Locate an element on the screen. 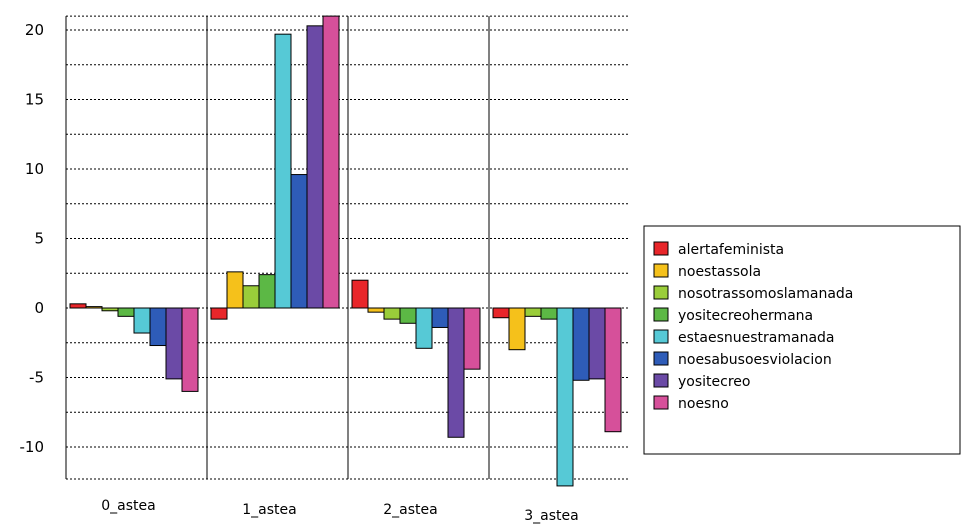  bar-noesabusoesviolacion-2_astea is located at coordinates (440, 317).